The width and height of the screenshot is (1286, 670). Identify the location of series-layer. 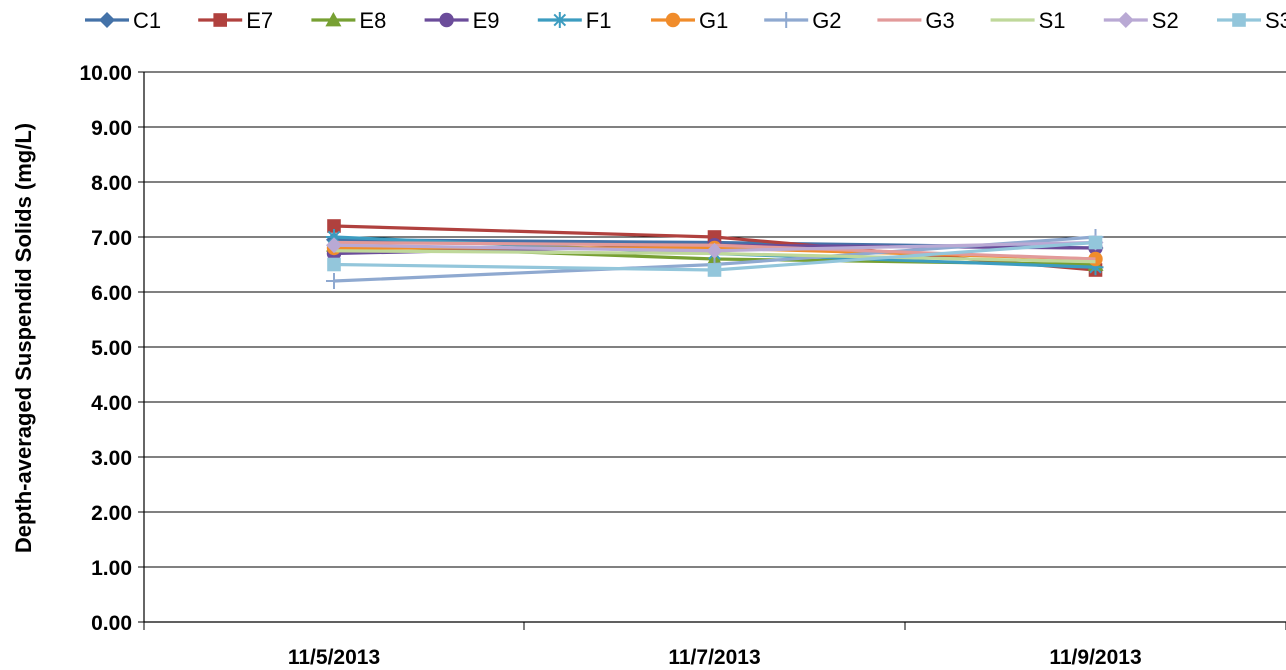
(715, 254).